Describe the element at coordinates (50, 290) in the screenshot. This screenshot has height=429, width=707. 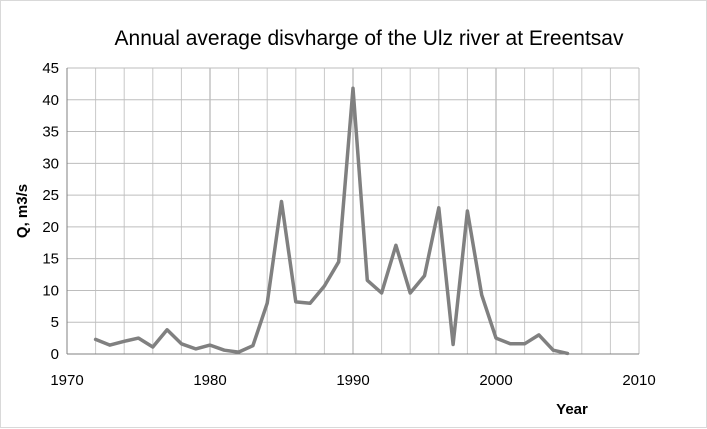
I see `y-tick-label: 10` at that location.